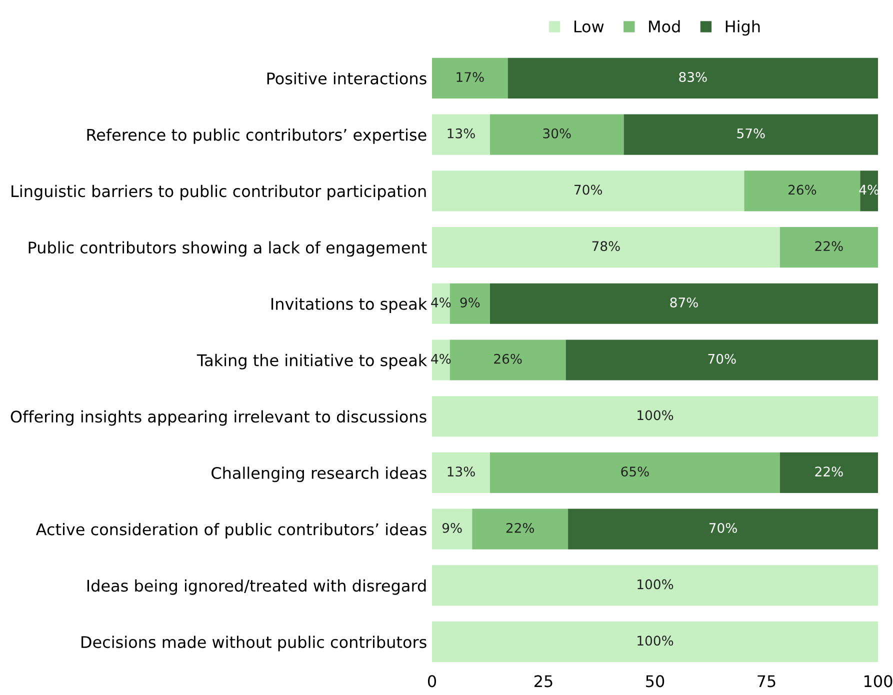 The image size is (893, 695). I want to click on y-tick-label: Taking the initiative to speak, so click(312, 362).